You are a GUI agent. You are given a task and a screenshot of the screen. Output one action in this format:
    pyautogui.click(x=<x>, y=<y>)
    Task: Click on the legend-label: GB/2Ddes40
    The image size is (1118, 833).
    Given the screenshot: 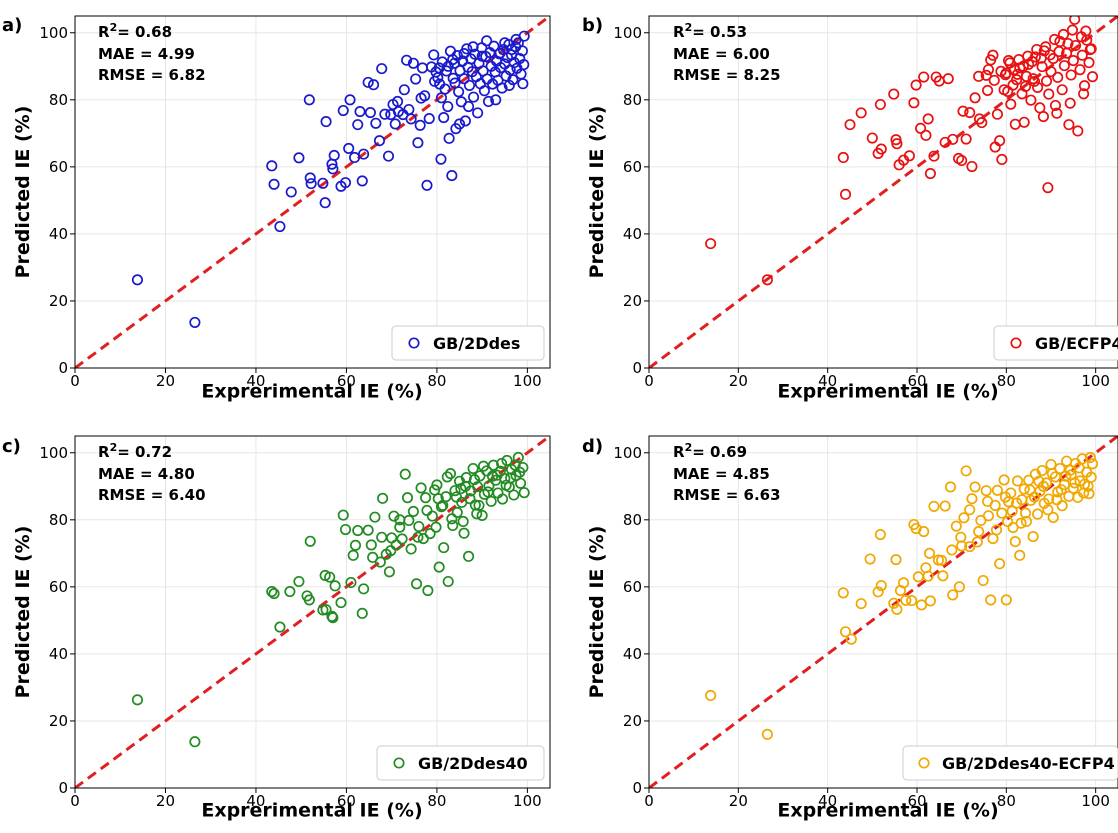 What is the action you would take?
    pyautogui.click(x=473, y=763)
    